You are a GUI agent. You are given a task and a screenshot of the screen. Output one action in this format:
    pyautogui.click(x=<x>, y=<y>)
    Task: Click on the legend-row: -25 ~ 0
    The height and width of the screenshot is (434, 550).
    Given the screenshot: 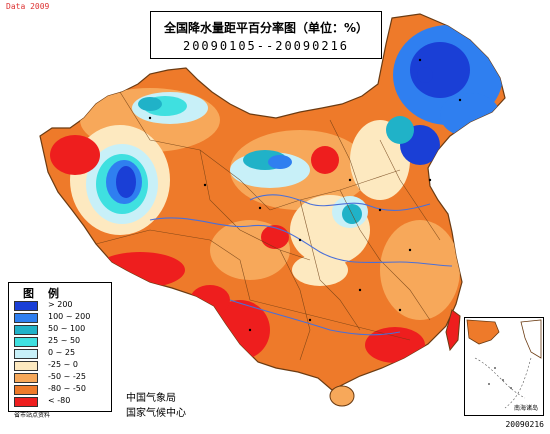 What is the action you would take?
    pyautogui.click(x=62, y=366)
    